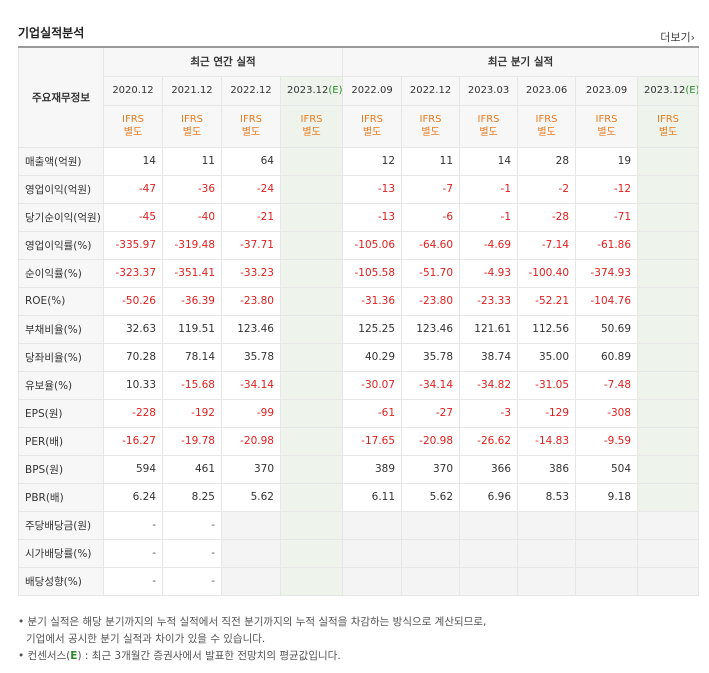  What do you see at coordinates (489, 301) in the screenshot?
I see `table-cell: -23.33` at bounding box center [489, 301].